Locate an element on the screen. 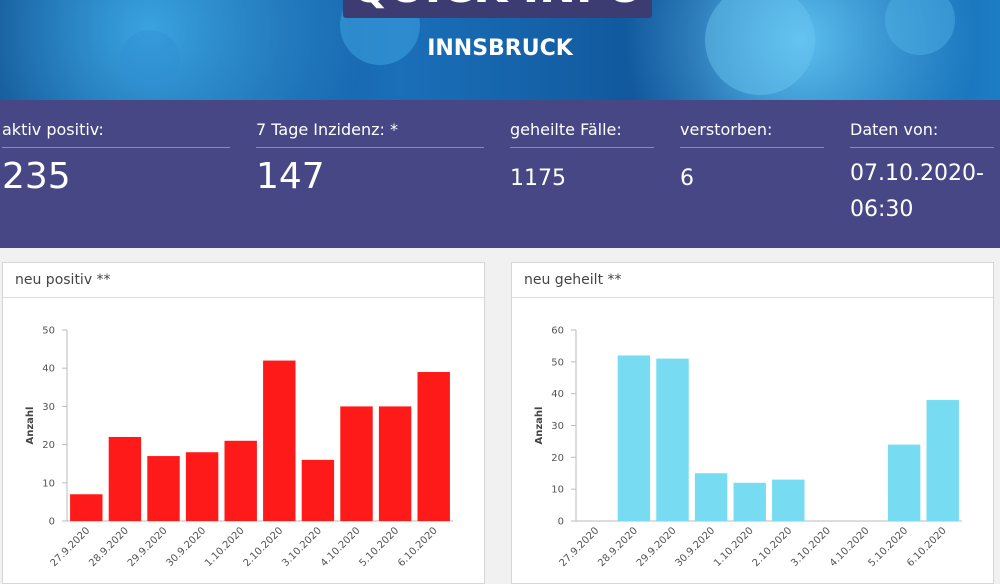 The image size is (1000, 584). chart-title: neu geheilt ** is located at coordinates (752, 280).